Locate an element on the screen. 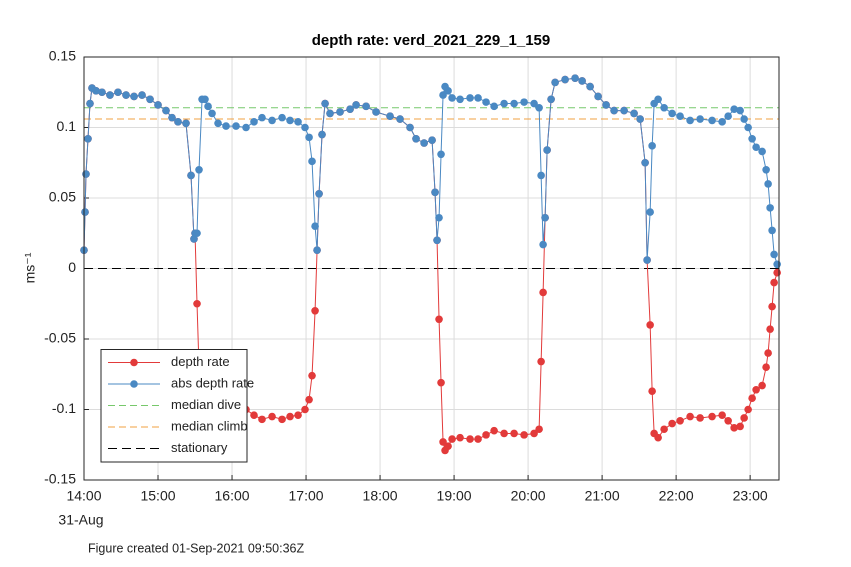 This screenshot has height=567, width=851. y-tick-label: -0.05 is located at coordinates (60, 338).